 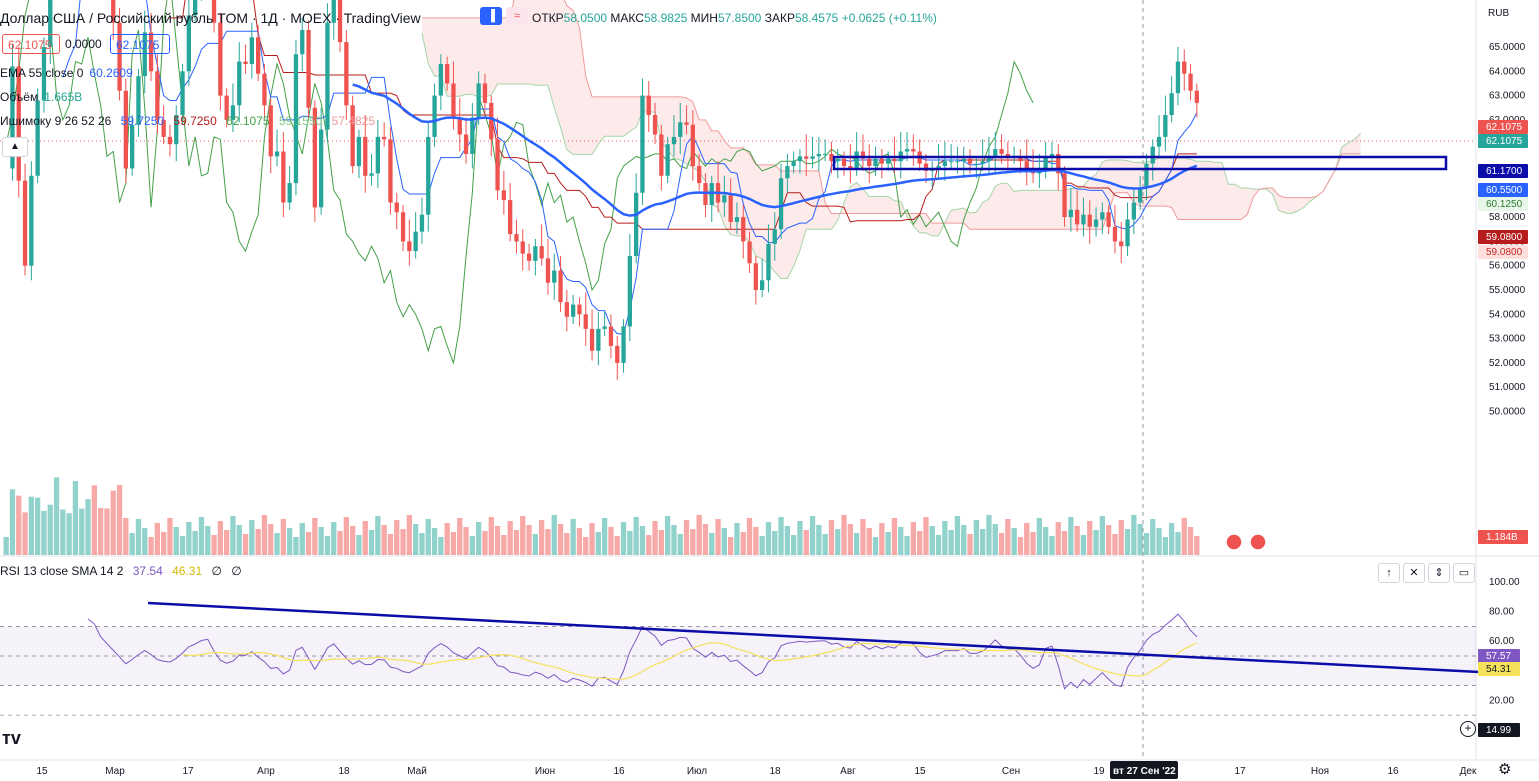 I want to click on rsi-empty-1: ∅, so click(x=216, y=571).